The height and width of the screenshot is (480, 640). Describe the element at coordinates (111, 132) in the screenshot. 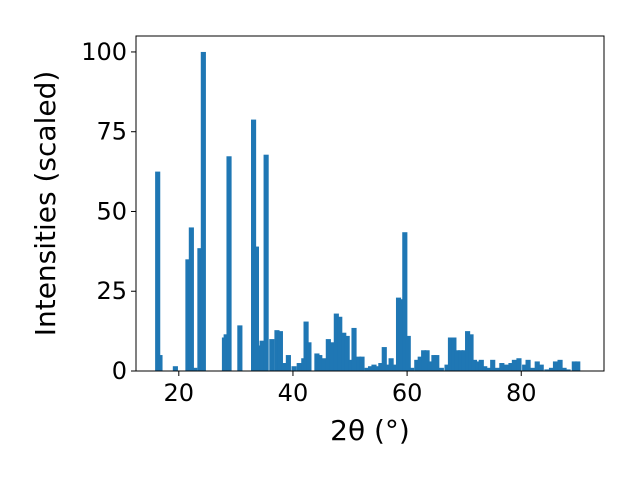

I see `y-tick-label: 75` at that location.